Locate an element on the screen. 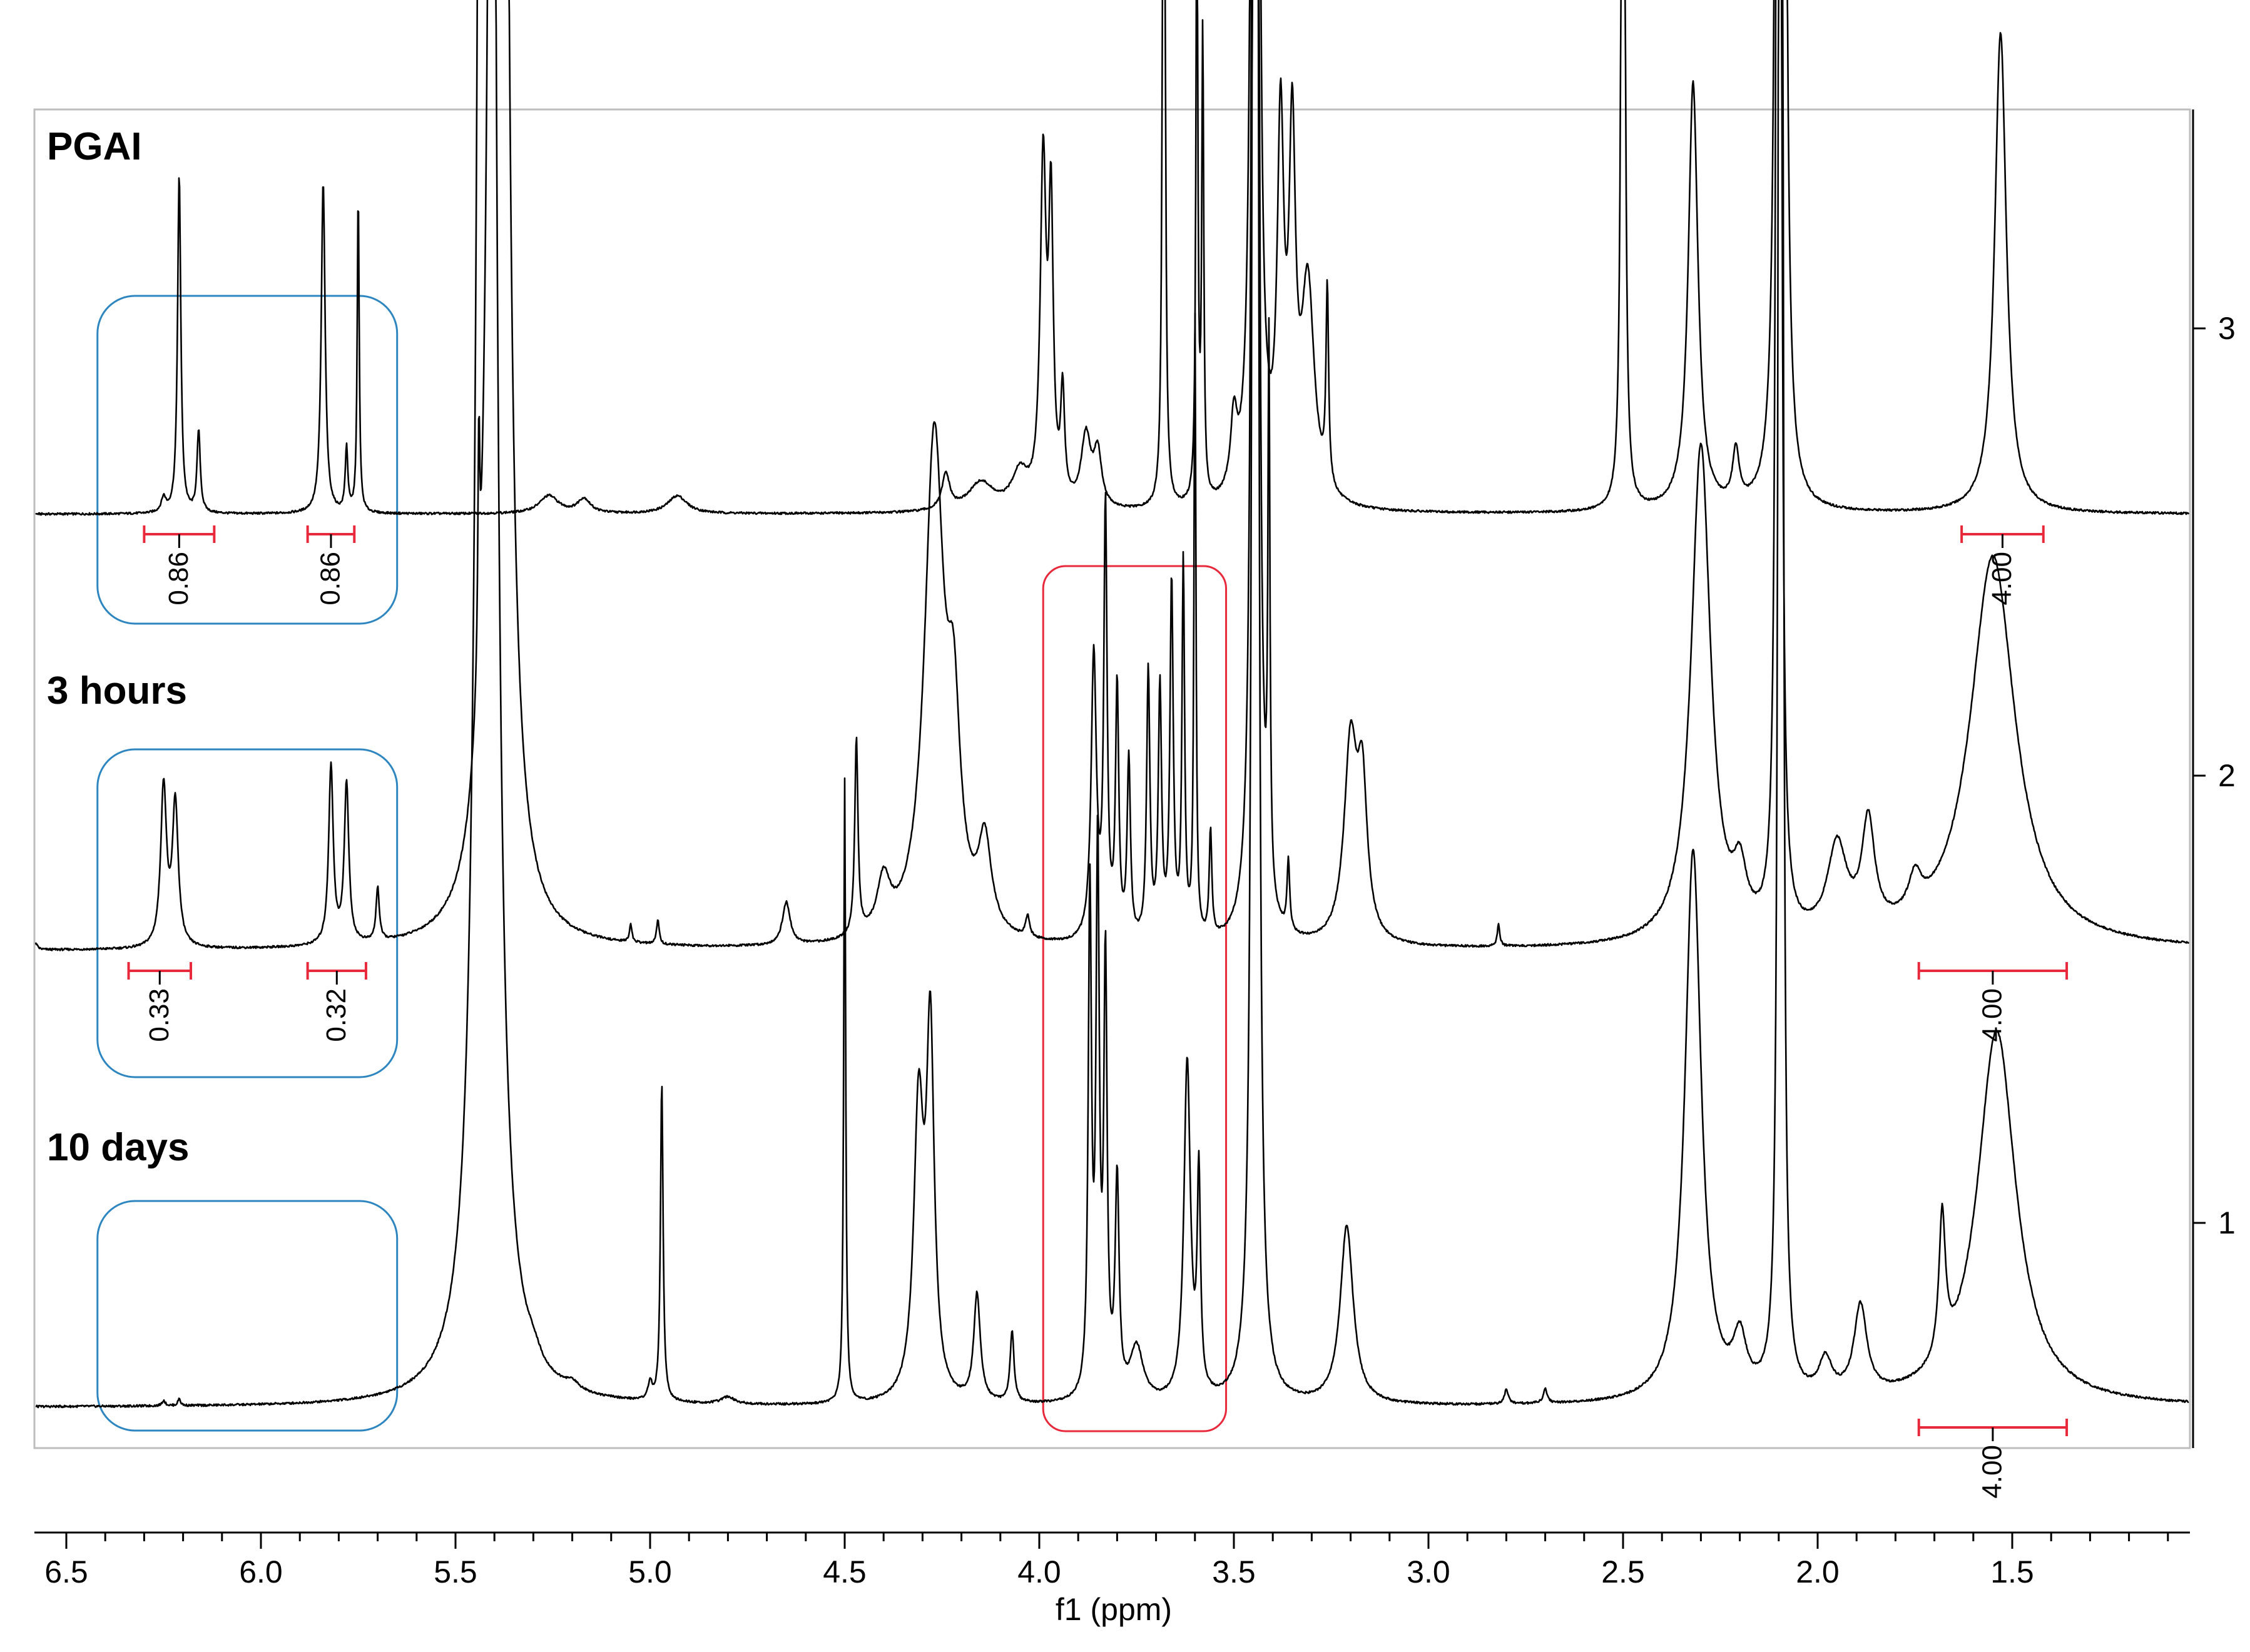 The height and width of the screenshot is (1652, 2250). x-tick-label: 4.0 is located at coordinates (1039, 1572).